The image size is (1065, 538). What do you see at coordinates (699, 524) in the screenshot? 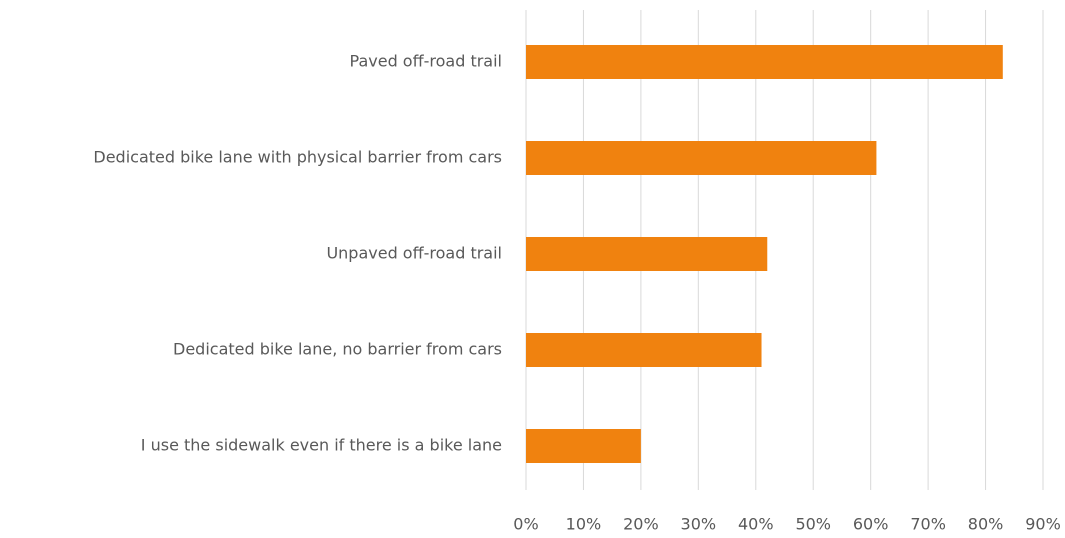
I see `x-tick-label: 30%` at bounding box center [699, 524].